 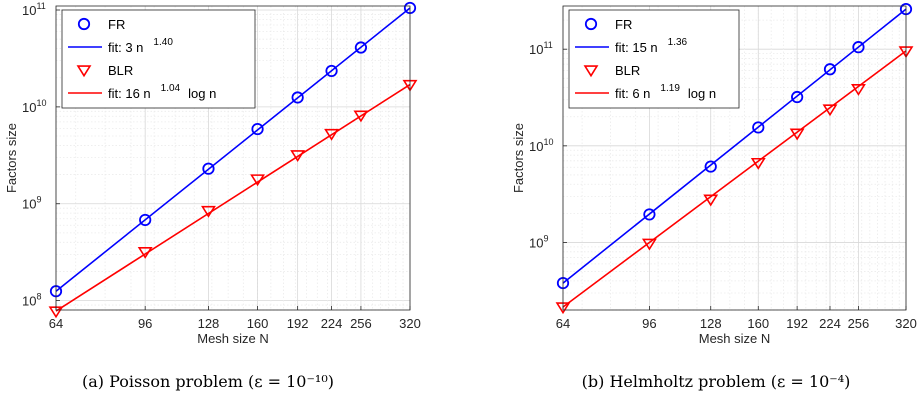 I want to click on legend-label: fit: 16 n 1.04 log n, so click(x=162, y=92).